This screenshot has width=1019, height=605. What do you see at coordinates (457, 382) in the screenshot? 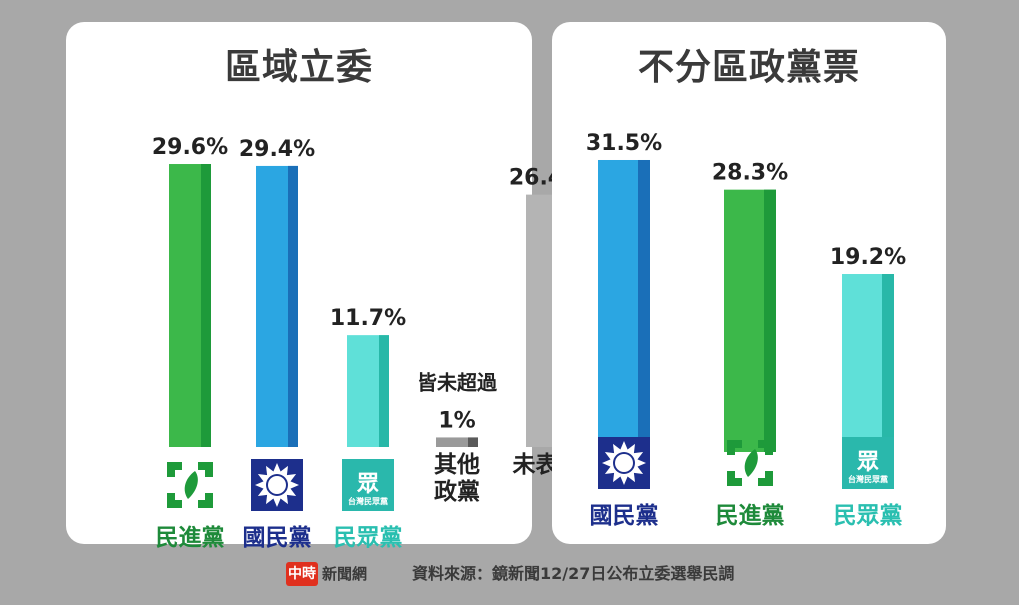
I see `annotation-label: 皆未超過` at bounding box center [457, 382].